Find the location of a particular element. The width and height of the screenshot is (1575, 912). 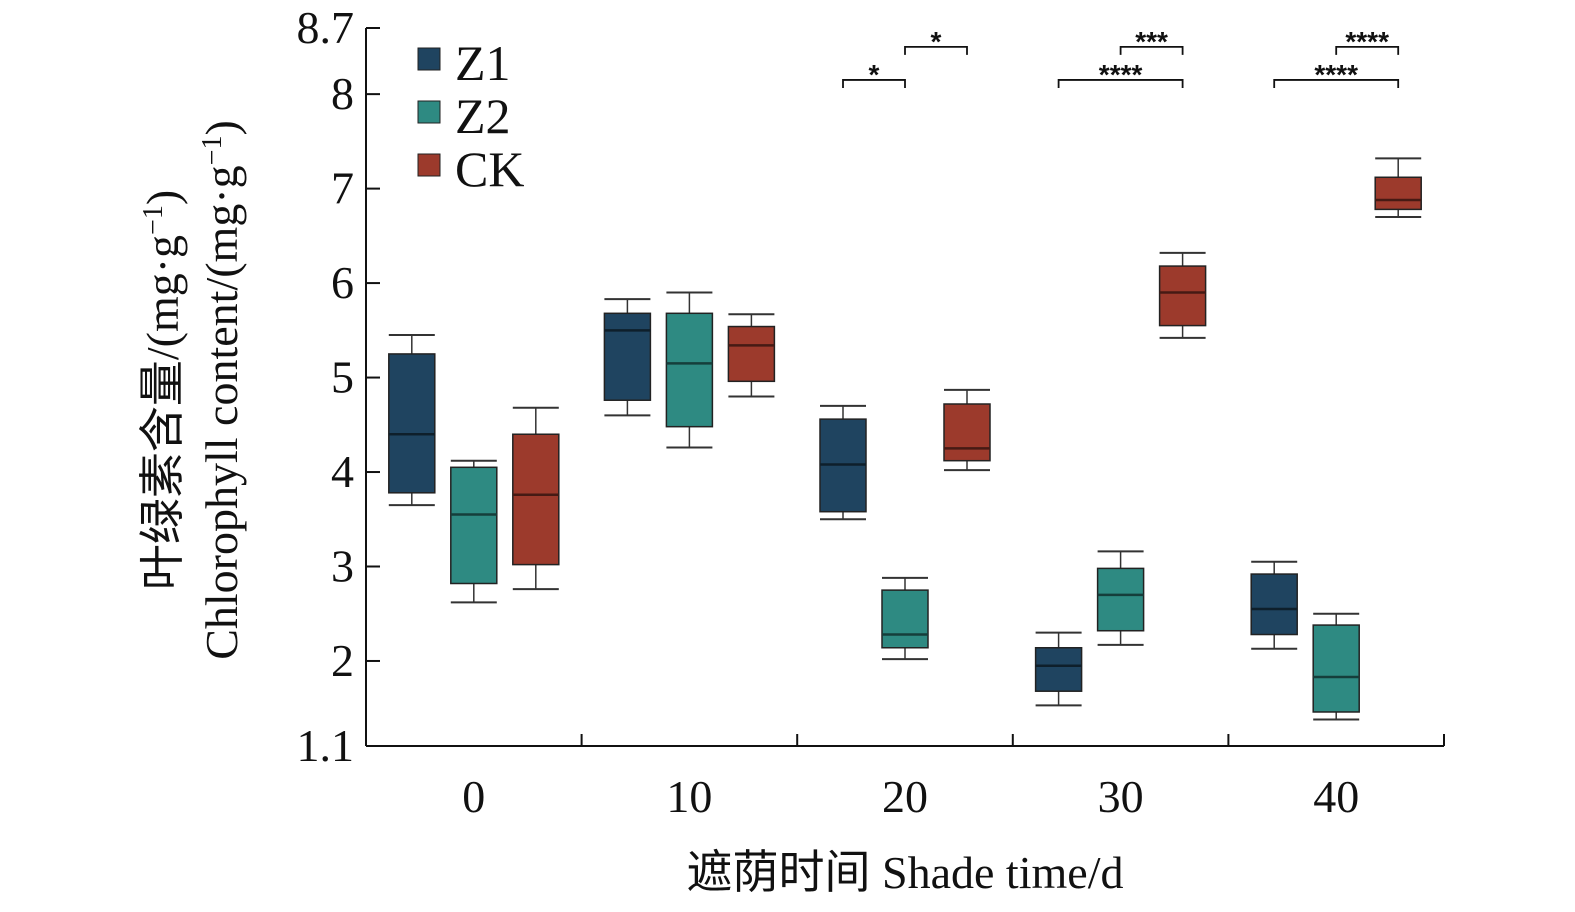

x-axis-title: 遮荫时间 Shade time/d is located at coordinates (905, 872).